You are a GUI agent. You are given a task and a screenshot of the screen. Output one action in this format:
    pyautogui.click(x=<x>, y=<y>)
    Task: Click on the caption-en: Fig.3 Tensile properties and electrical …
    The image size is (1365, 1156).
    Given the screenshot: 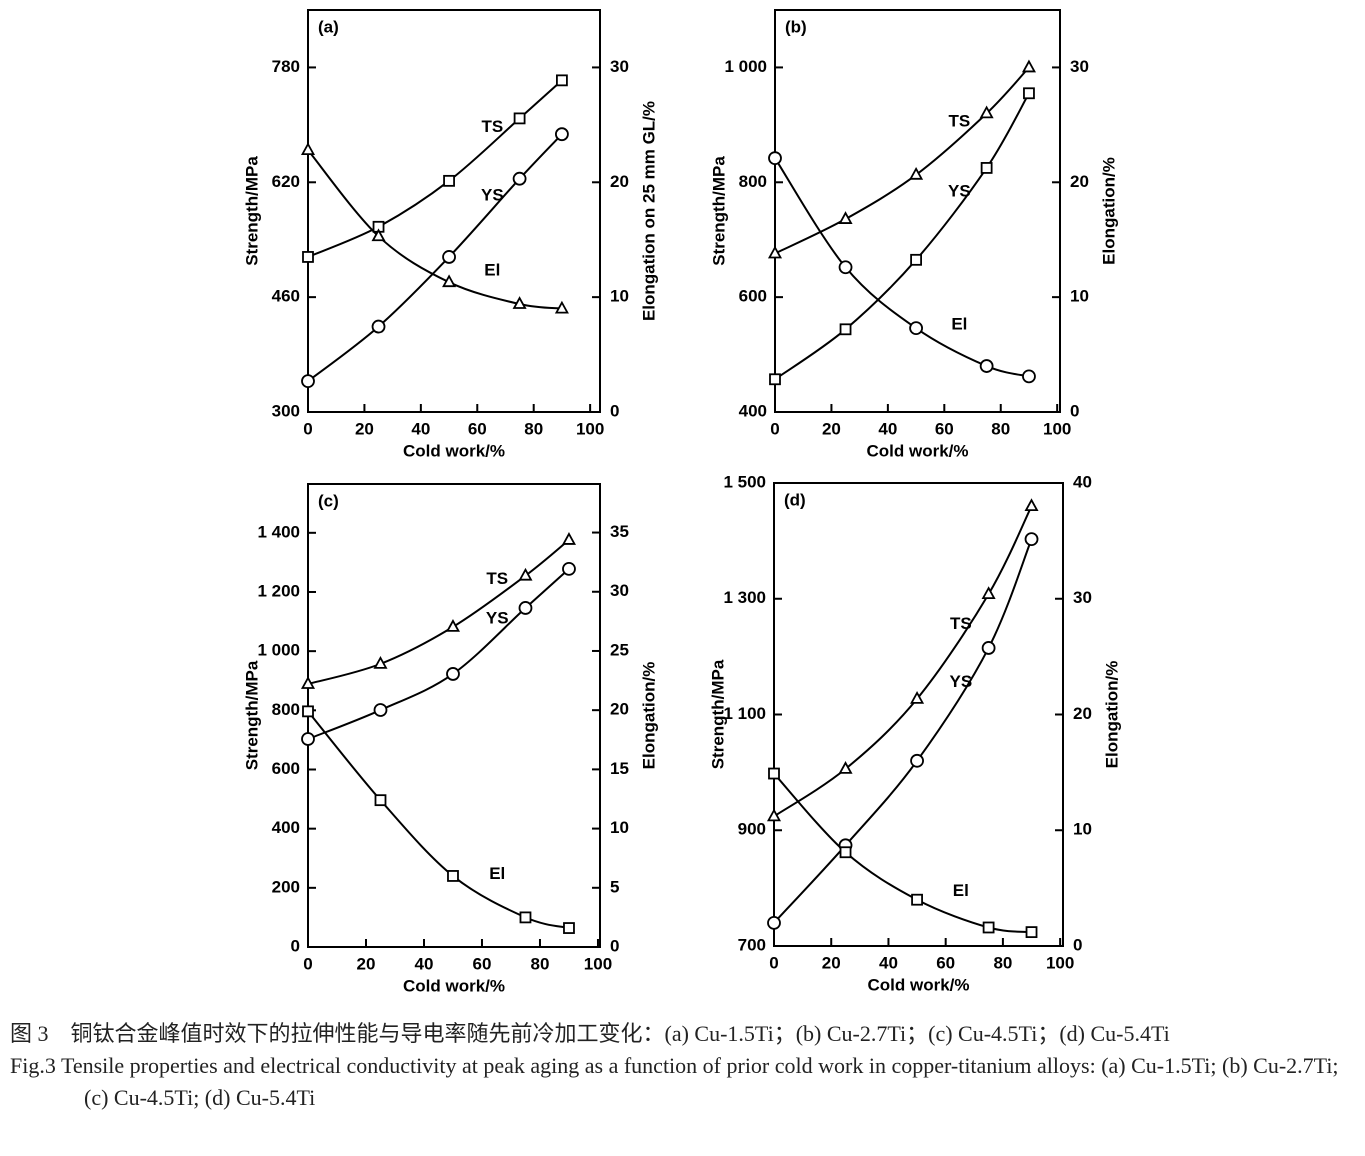 What is the action you would take?
    pyautogui.click(x=674, y=1081)
    